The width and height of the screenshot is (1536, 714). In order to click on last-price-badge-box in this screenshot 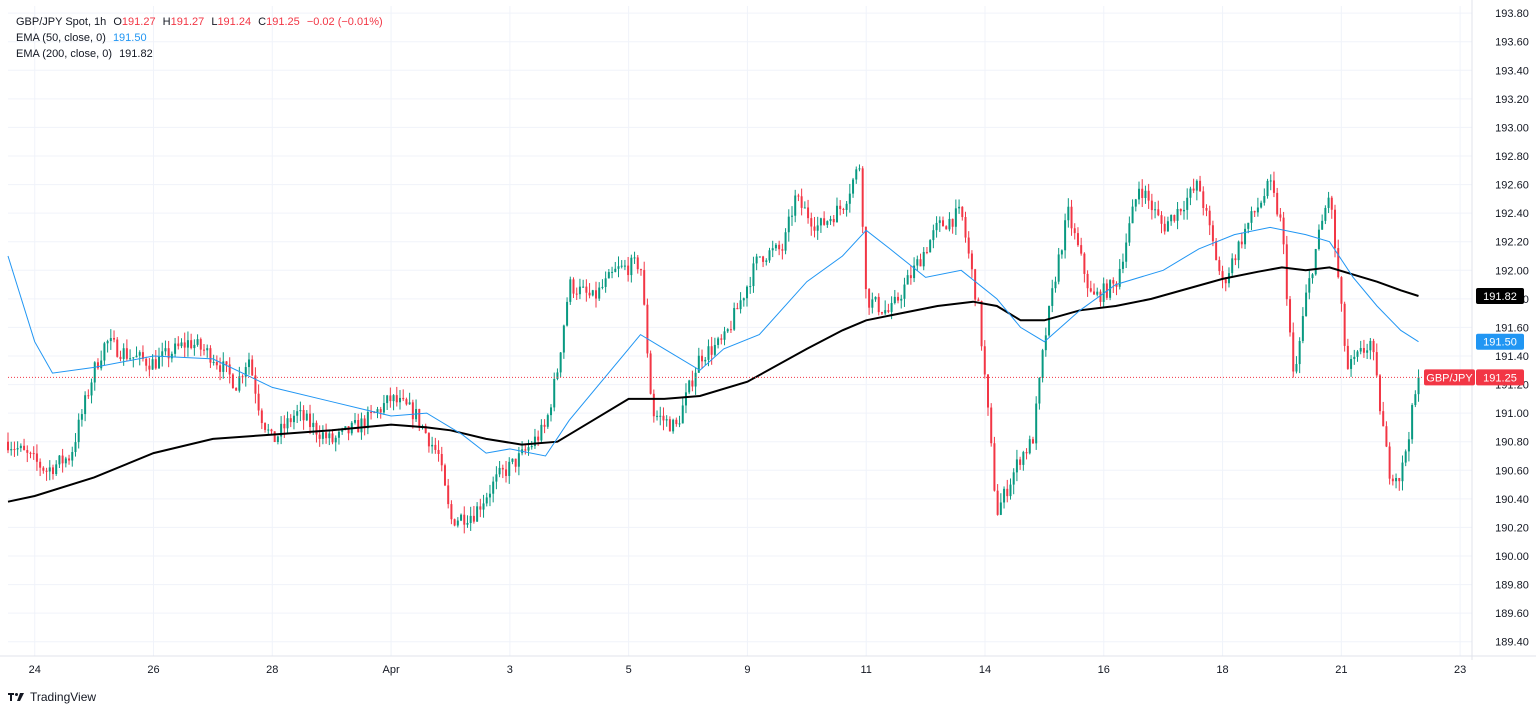, I will do `click(1500, 377)`.